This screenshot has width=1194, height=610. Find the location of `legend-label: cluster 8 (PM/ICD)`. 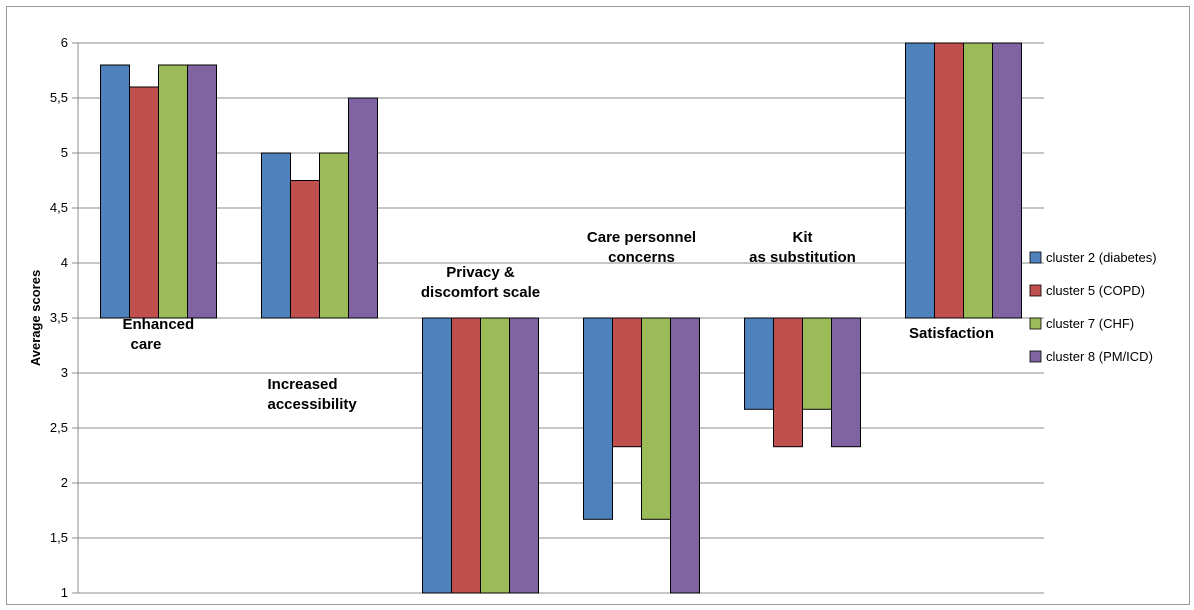

legend-label: cluster 8 (PM/ICD) is located at coordinates (1099, 356).